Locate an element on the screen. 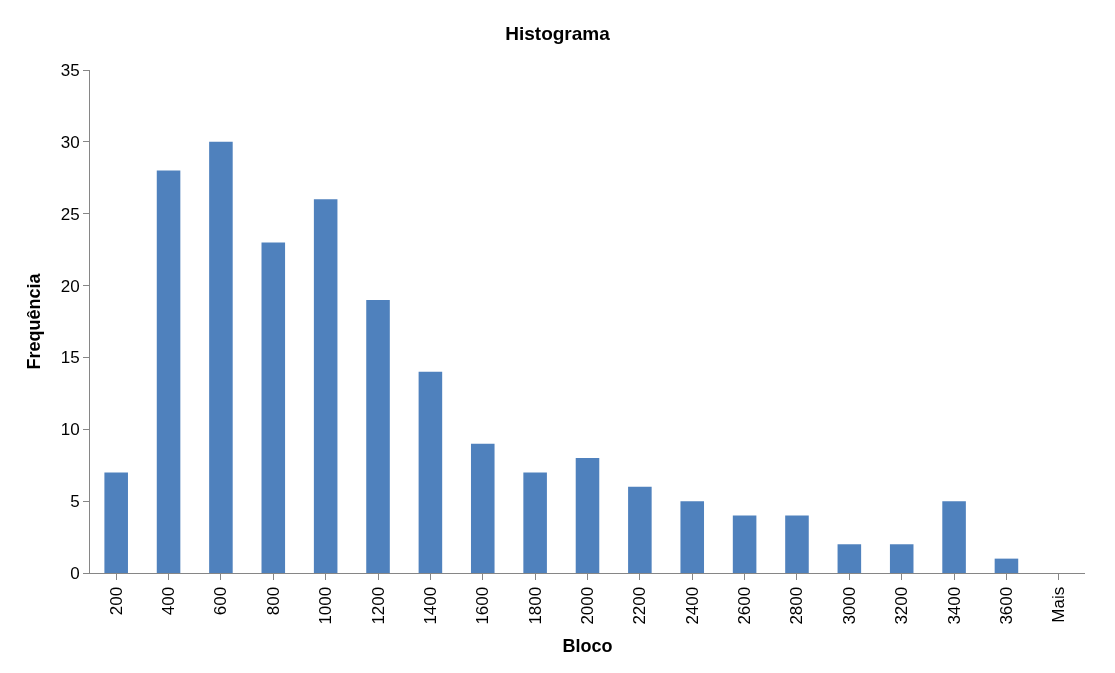 The width and height of the screenshot is (1115, 673). x-tick-label: 2000 is located at coordinates (588, 605).